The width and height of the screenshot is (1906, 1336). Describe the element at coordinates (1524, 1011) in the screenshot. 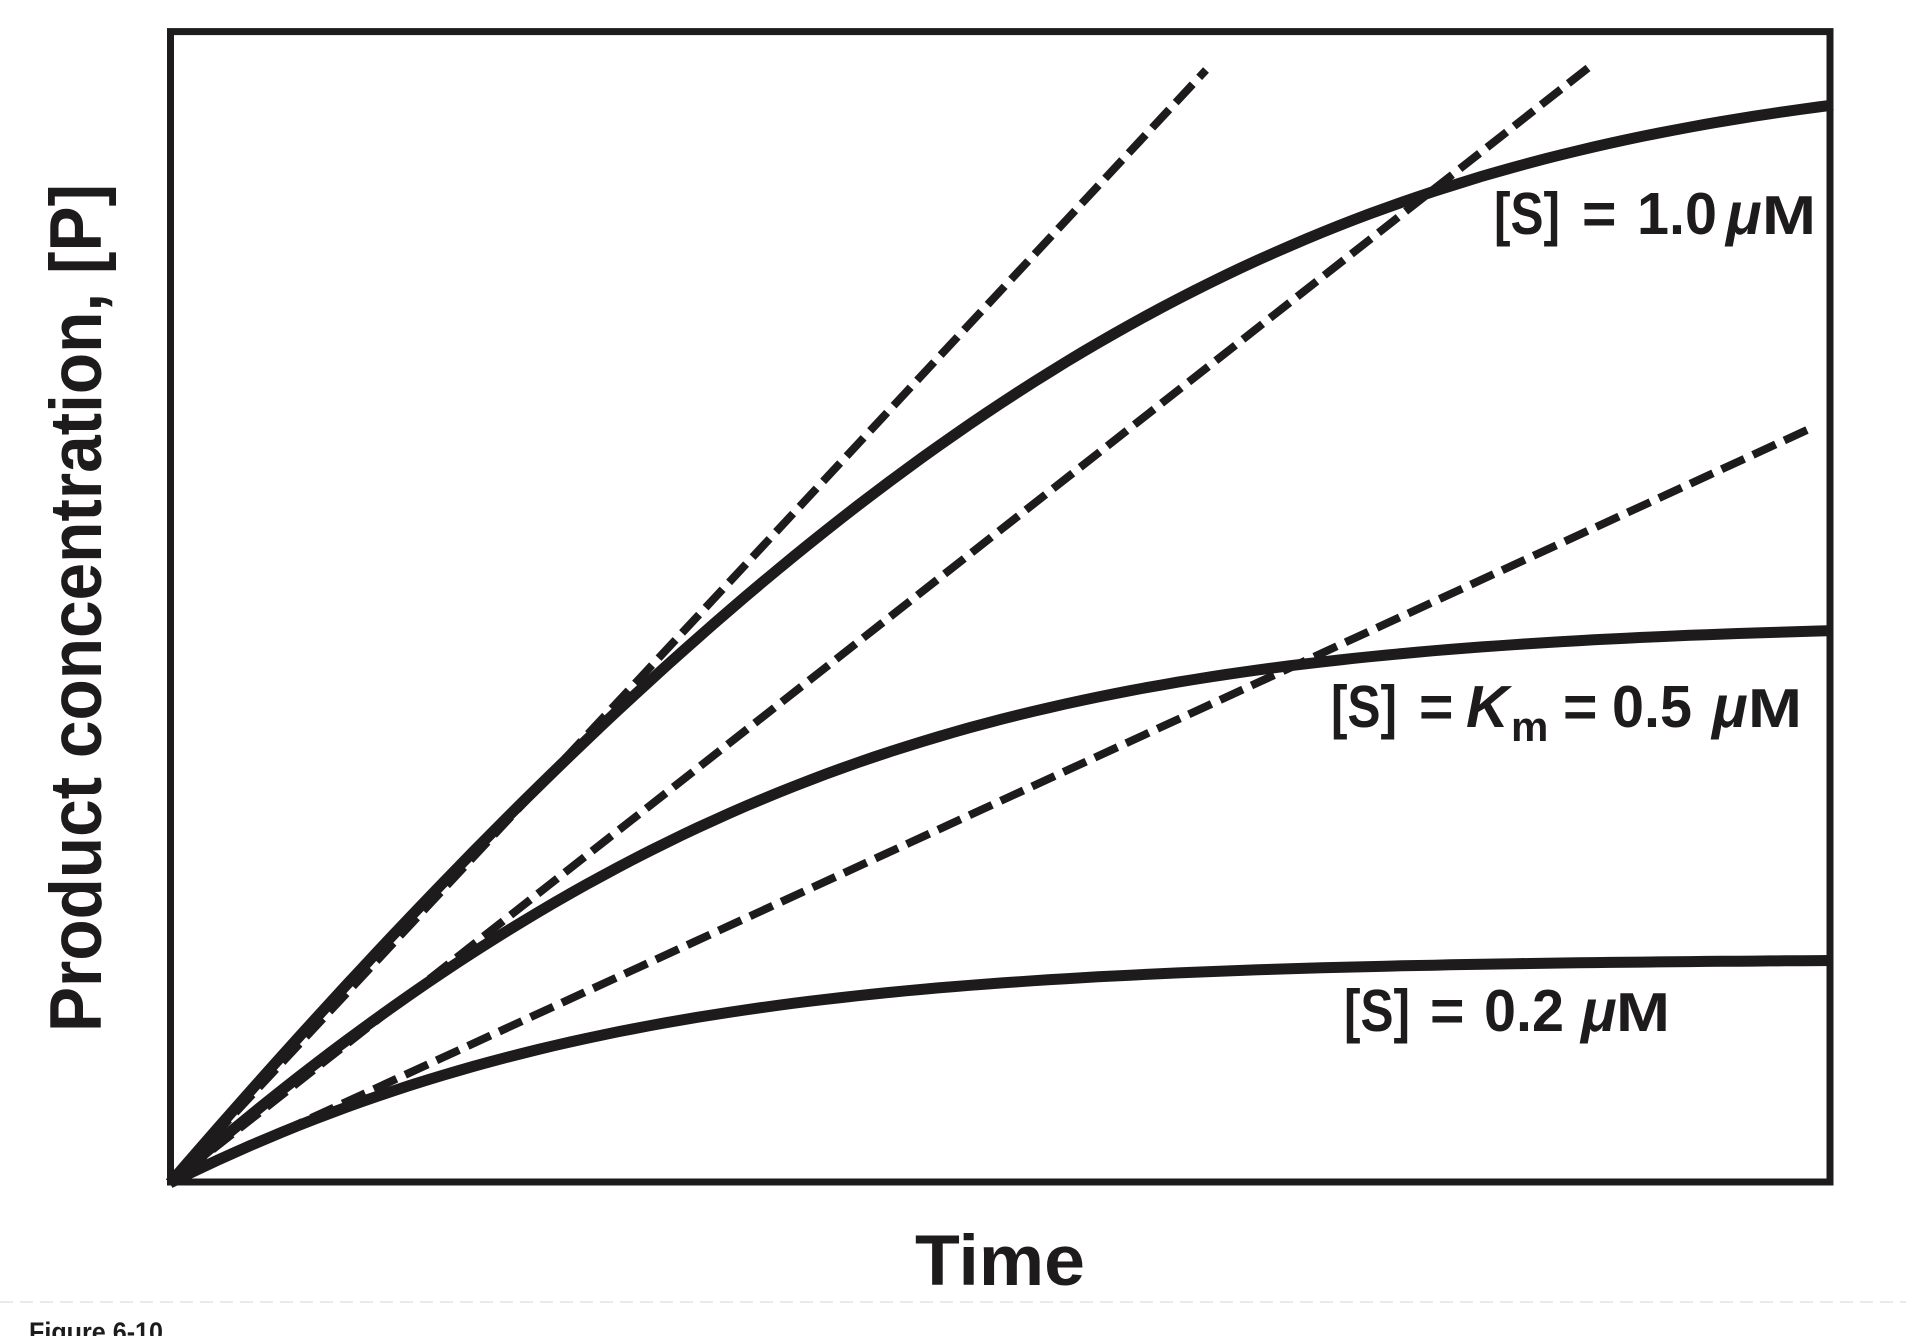

I see `svg-text: 0.2` at that location.